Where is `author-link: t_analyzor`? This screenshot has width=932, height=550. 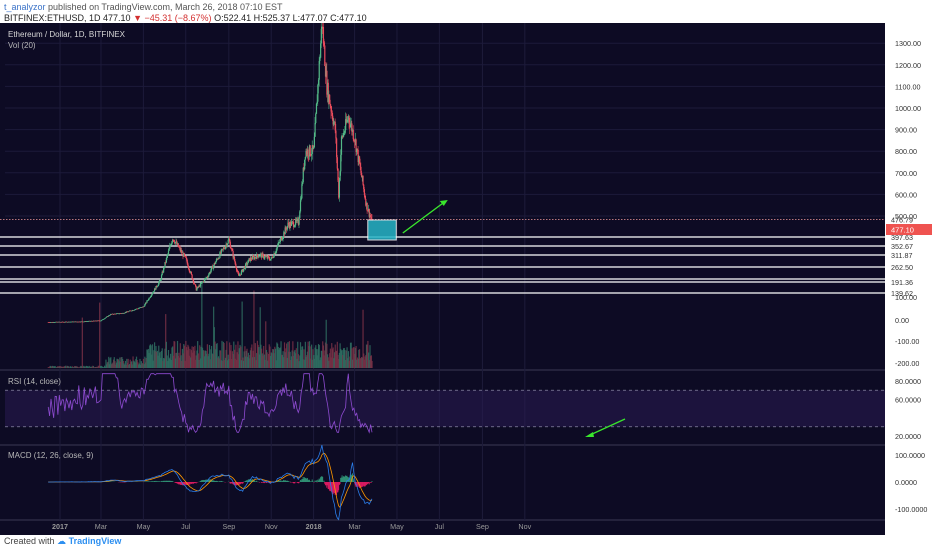
author-link: t_analyzor is located at coordinates (25, 7).